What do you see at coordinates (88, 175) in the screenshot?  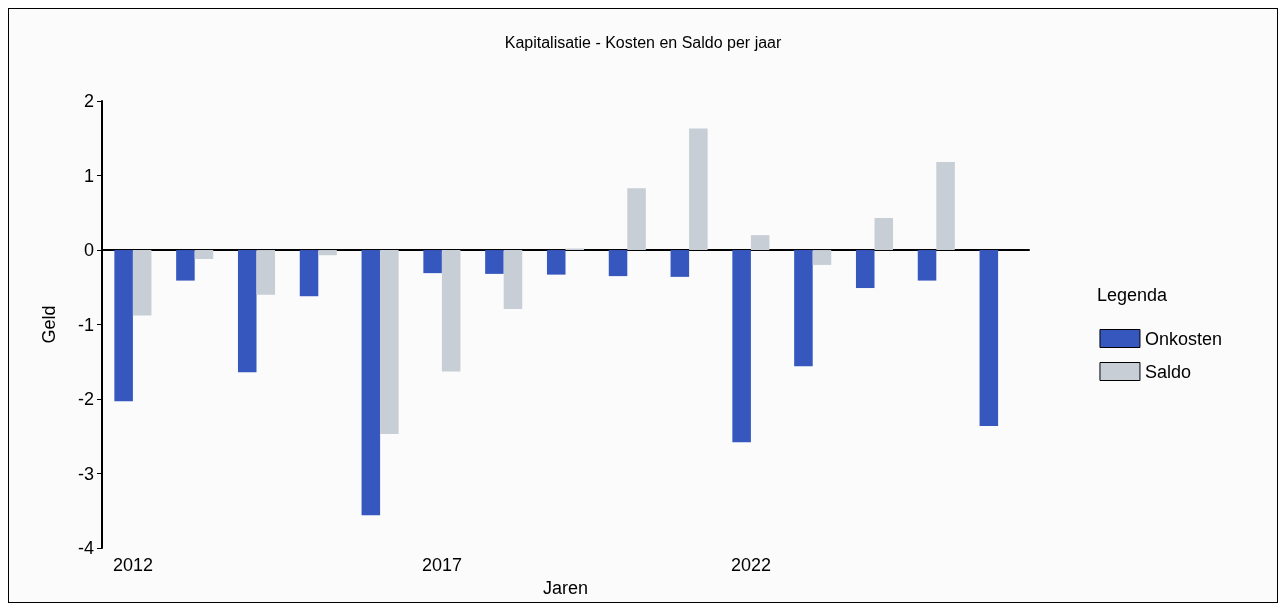 I see `y-tick-label: 1` at bounding box center [88, 175].